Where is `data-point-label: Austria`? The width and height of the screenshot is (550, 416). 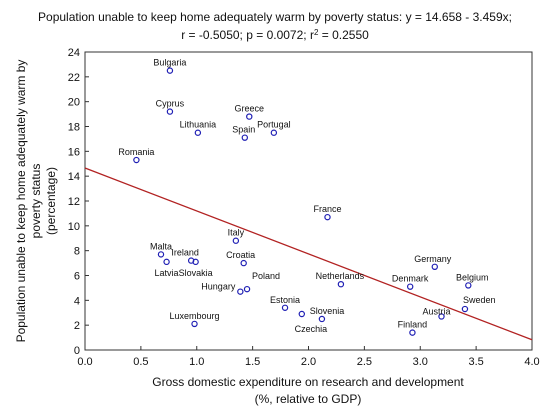
data-point-label: Austria is located at coordinates (436, 311).